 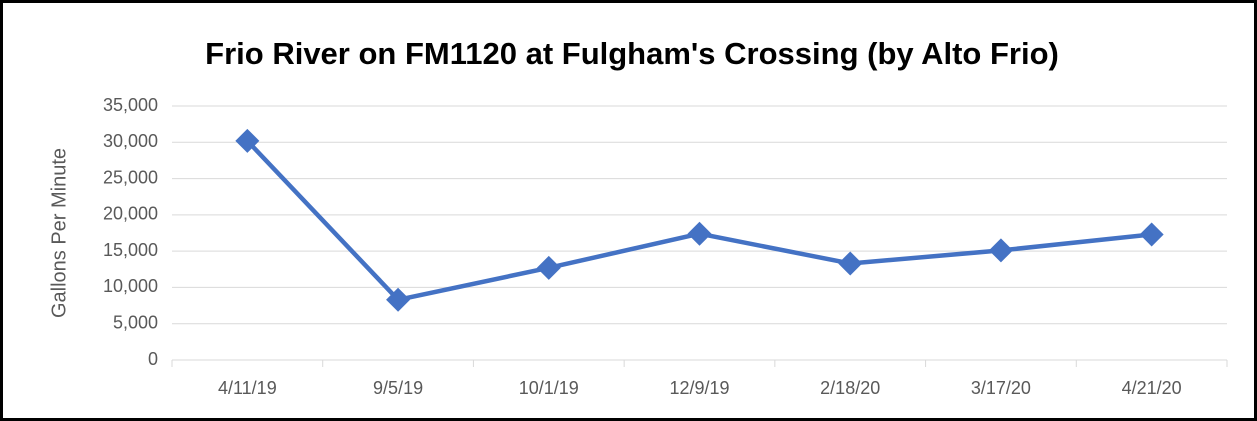 What do you see at coordinates (130, 105) in the screenshot?
I see `y-tick-label: 35,000` at bounding box center [130, 105].